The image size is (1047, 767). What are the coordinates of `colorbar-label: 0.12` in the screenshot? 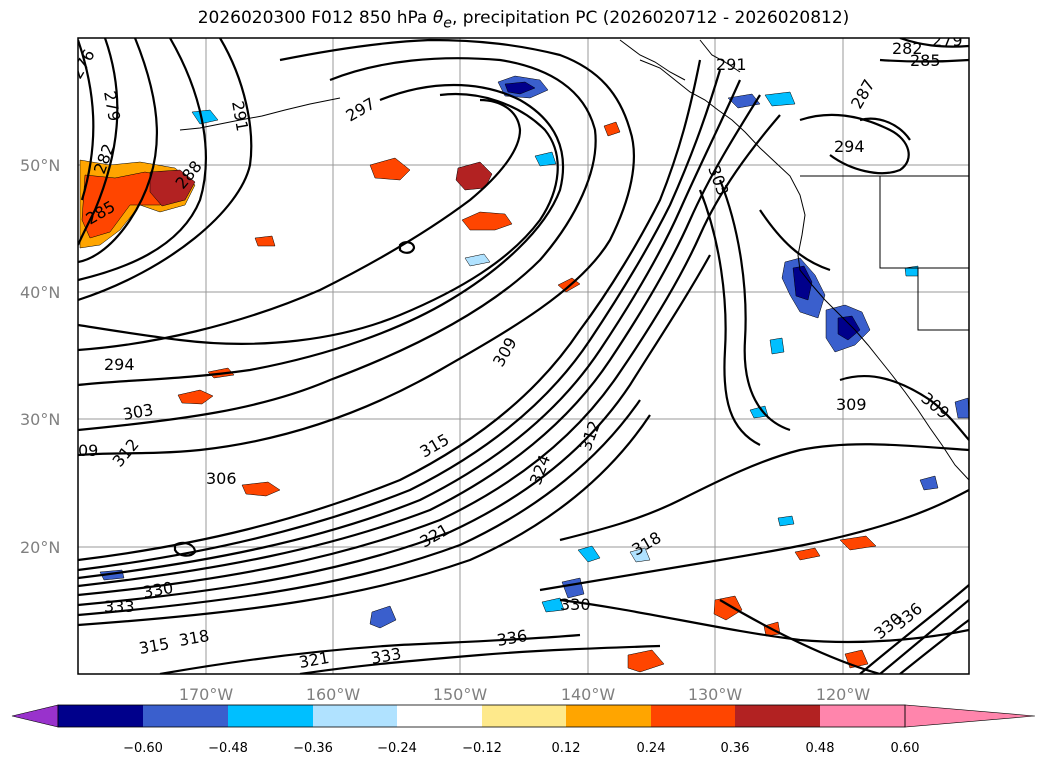 It's located at (566, 748).